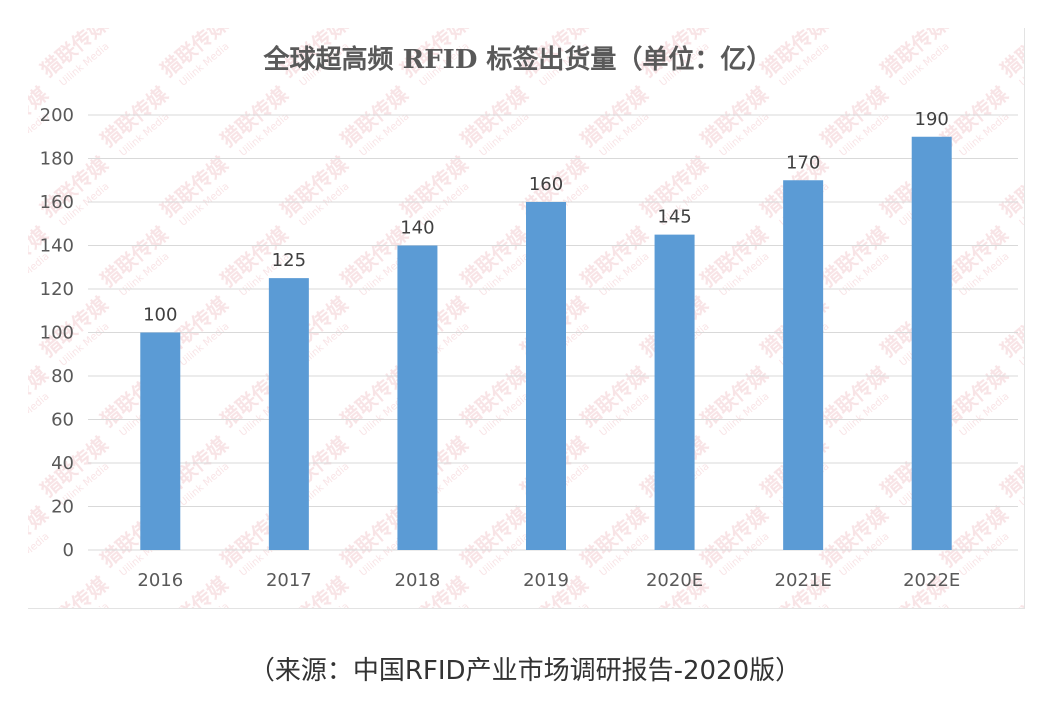 Image resolution: width=1050 pixels, height=709 pixels. Describe the element at coordinates (417, 228) in the screenshot. I see `data-label-2018: 140` at that location.